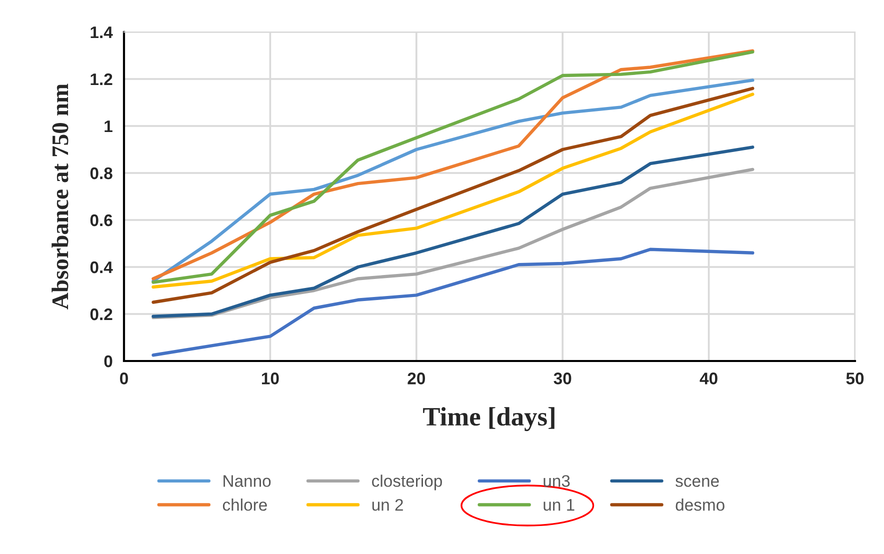 The width and height of the screenshot is (884, 554). Describe the element at coordinates (453, 302) in the screenshot. I see `line-series` at that location.